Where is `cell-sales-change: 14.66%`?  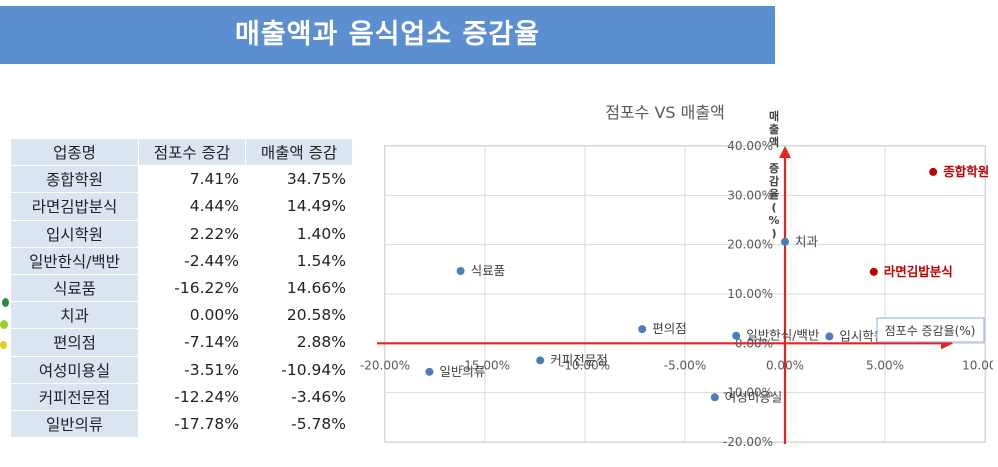 cell-sales-change: 14.66% is located at coordinates (299, 288).